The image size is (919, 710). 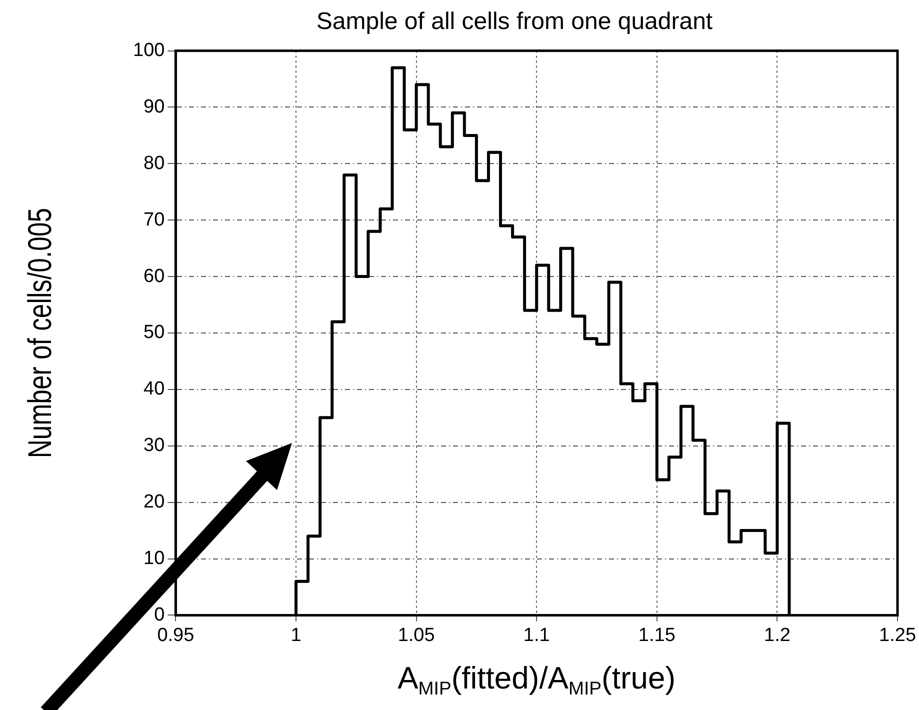 What do you see at coordinates (40, 333) in the screenshot?
I see `y-axis-title: Number of cells/0.005` at bounding box center [40, 333].